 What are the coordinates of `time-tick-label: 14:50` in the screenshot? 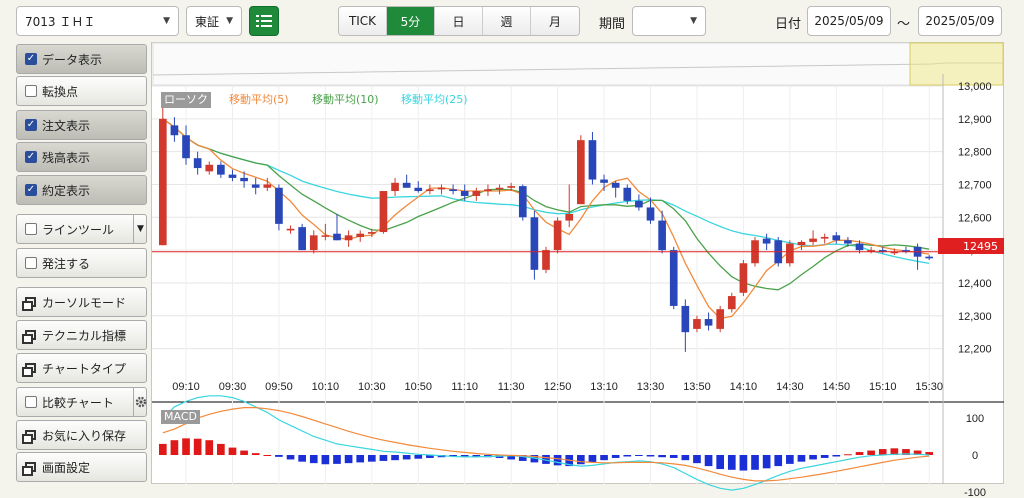 It's located at (837, 387).